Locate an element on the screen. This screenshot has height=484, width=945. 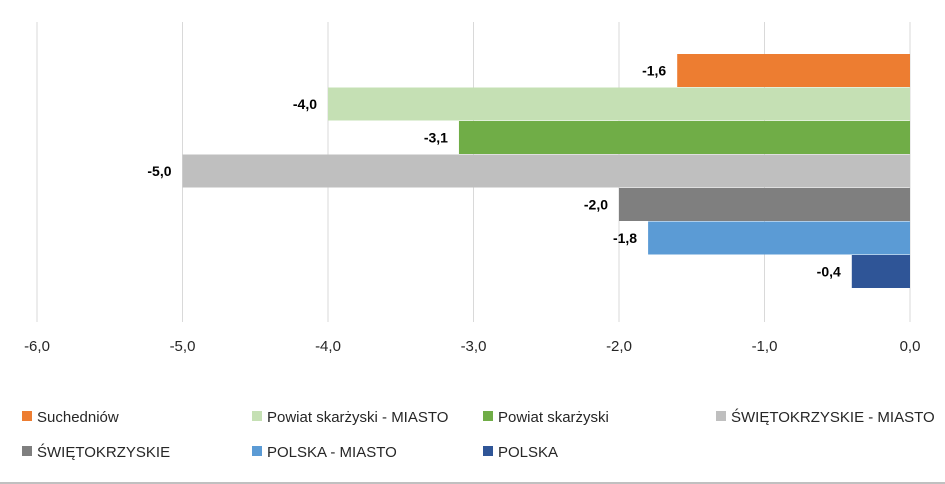
legend-label: ŚWIĘTOKRZYSKIE is located at coordinates (103, 452).